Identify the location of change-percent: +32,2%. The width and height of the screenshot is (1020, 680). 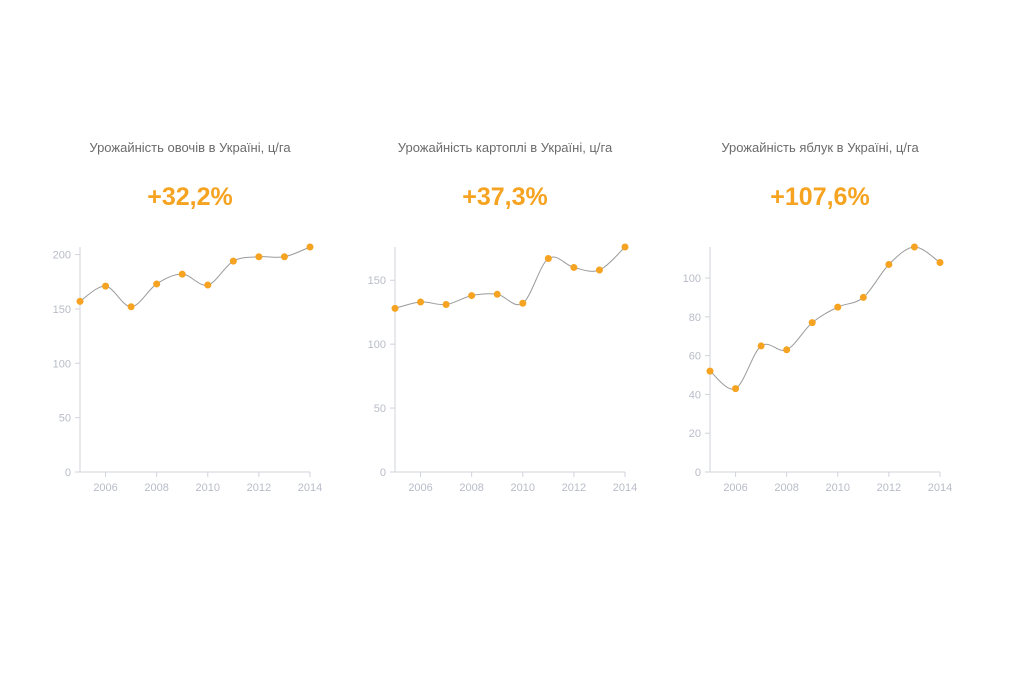
(190, 197).